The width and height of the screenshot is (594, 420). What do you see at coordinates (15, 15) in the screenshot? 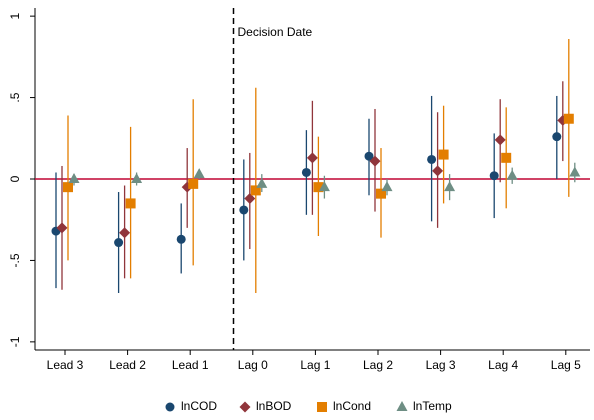
I see `y-tick-label: 1` at bounding box center [15, 15].